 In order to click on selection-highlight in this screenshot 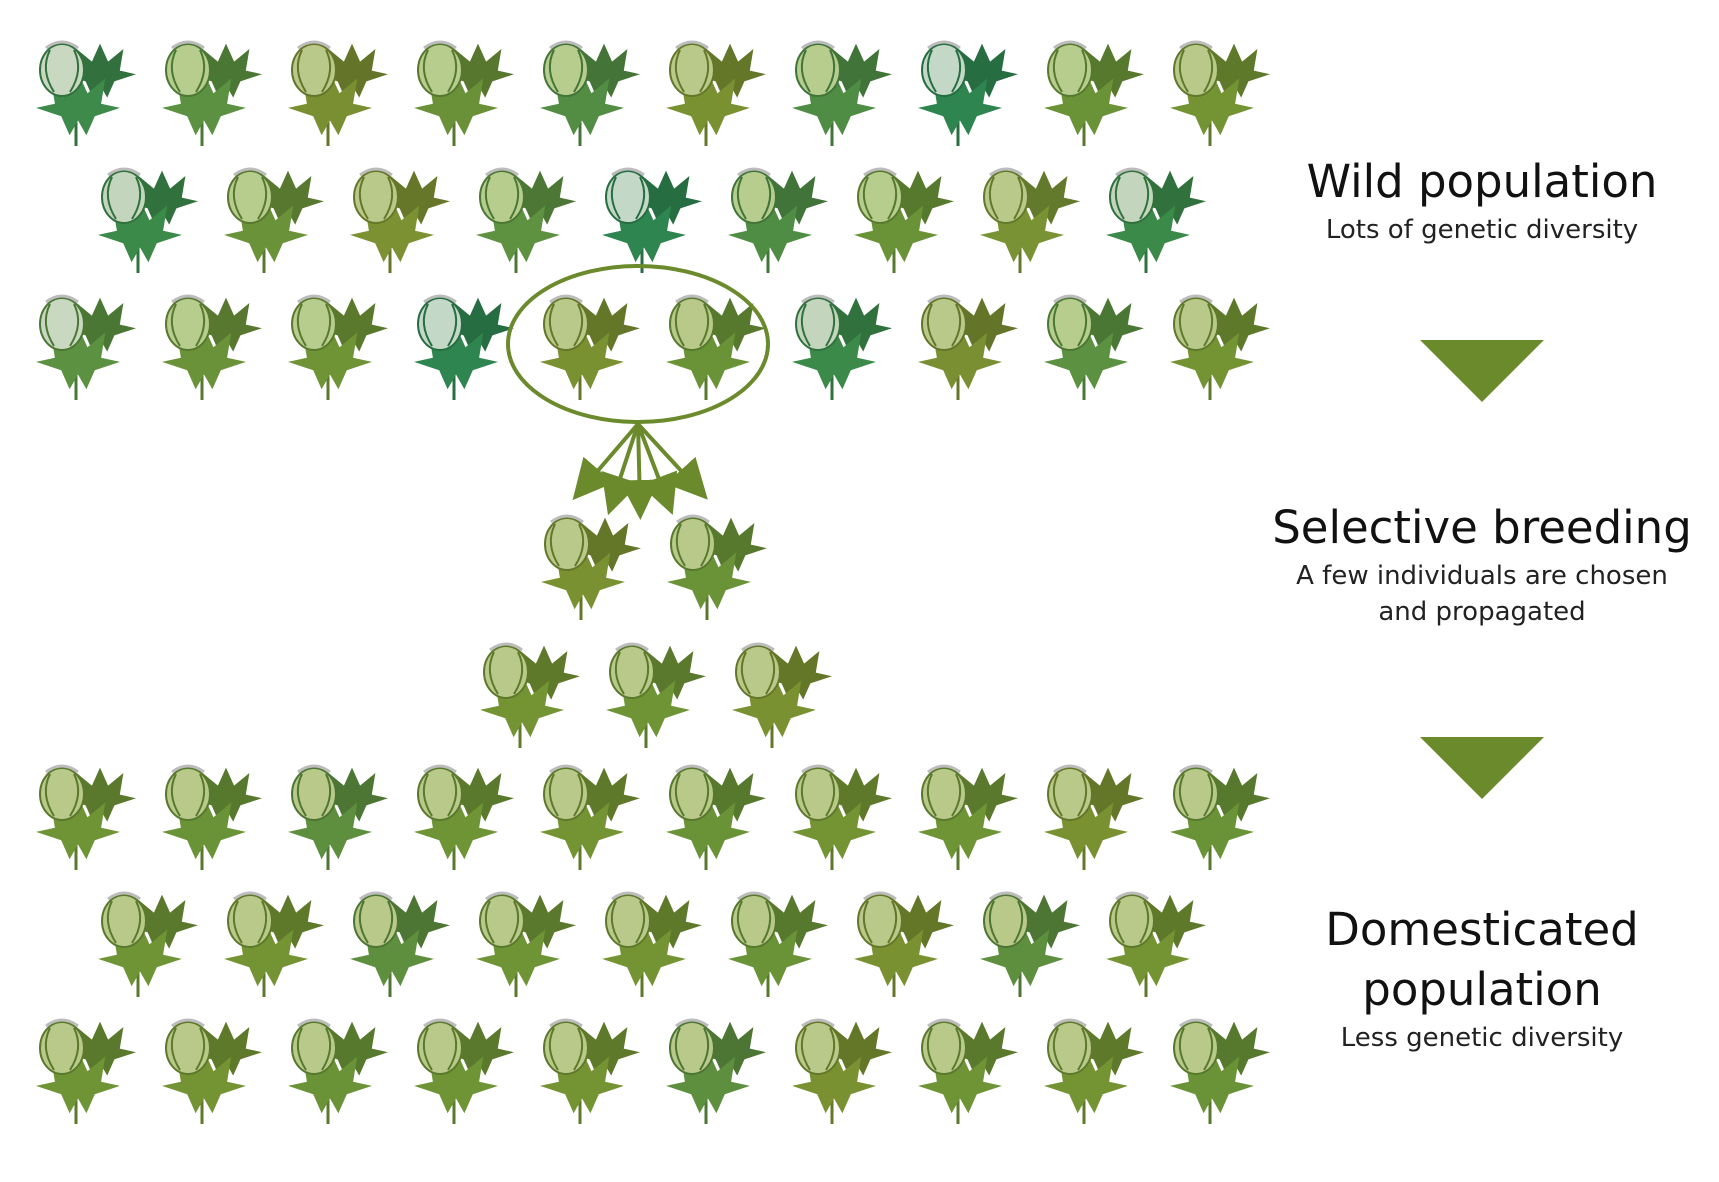, I will do `click(638, 392)`.